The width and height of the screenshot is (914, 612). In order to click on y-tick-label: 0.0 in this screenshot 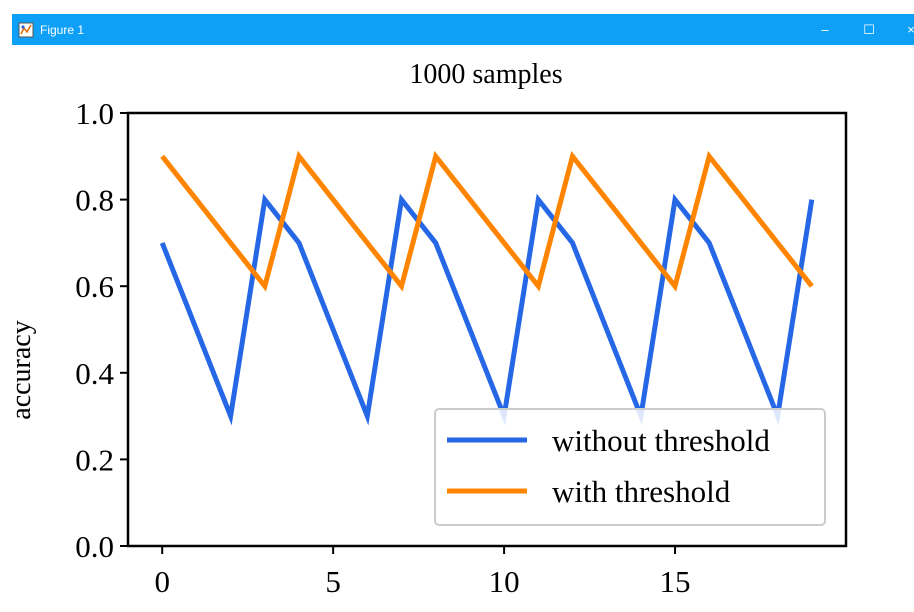, I will do `click(94, 546)`.